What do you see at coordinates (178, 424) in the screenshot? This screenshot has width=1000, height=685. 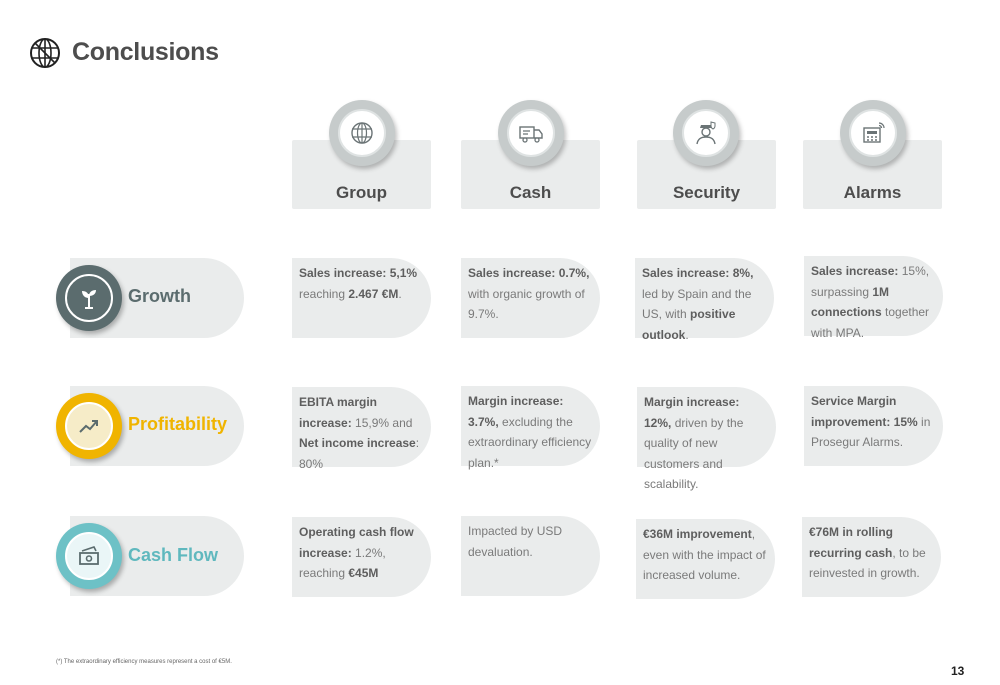 I see `row-label-profitability: Profitability` at bounding box center [178, 424].